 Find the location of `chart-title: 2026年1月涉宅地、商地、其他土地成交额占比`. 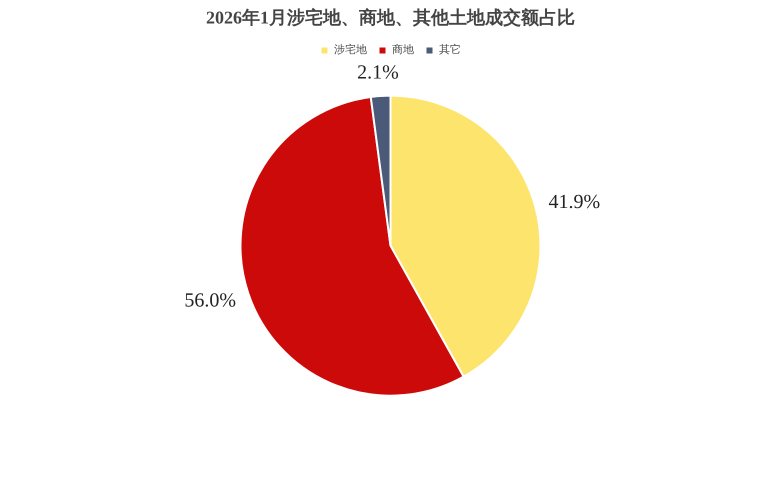

chart-title: 2026年1月涉宅地、商地、其他土地成交额占比 is located at coordinates (390, 18).